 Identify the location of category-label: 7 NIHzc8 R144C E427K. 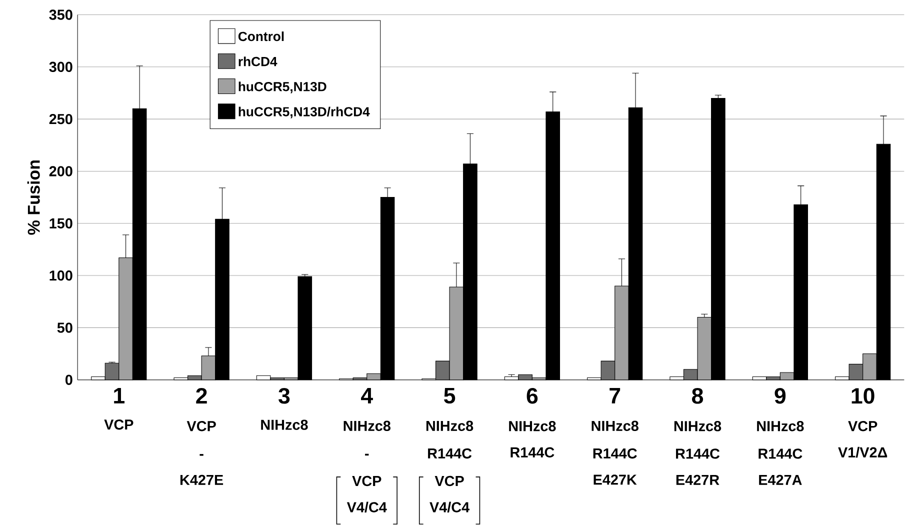
(615, 436).